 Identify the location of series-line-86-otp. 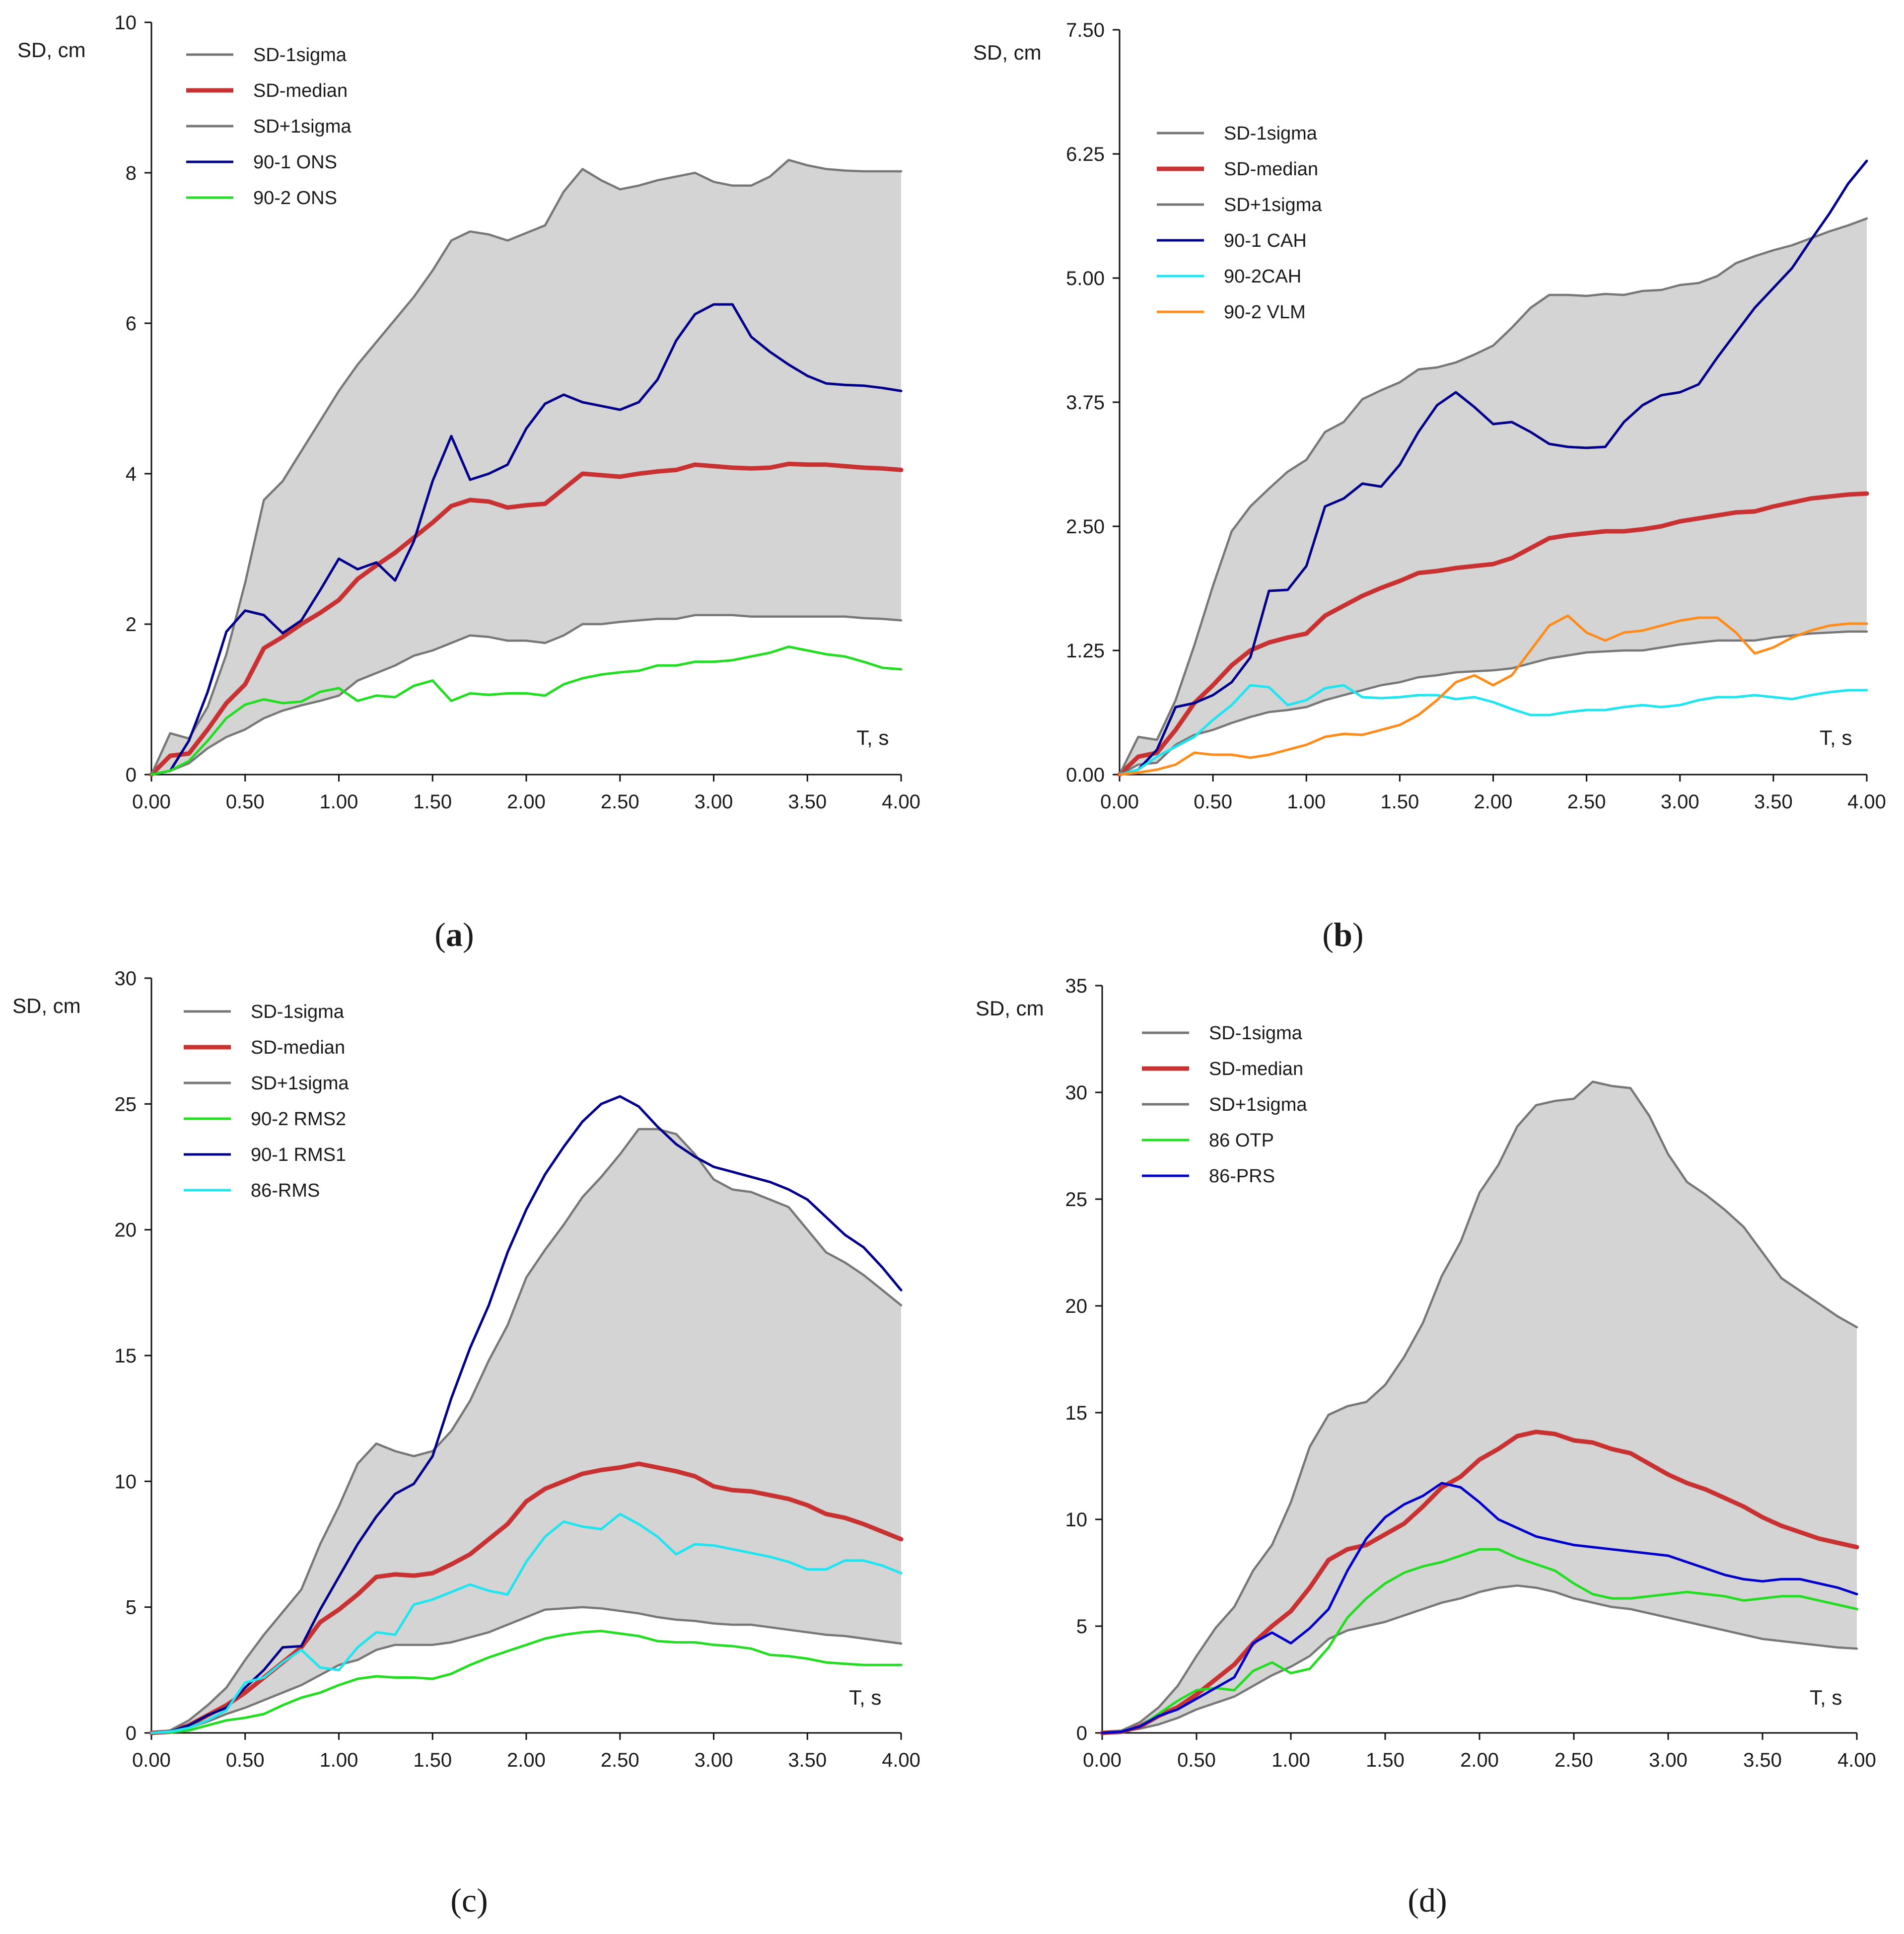
(1479, 1641).